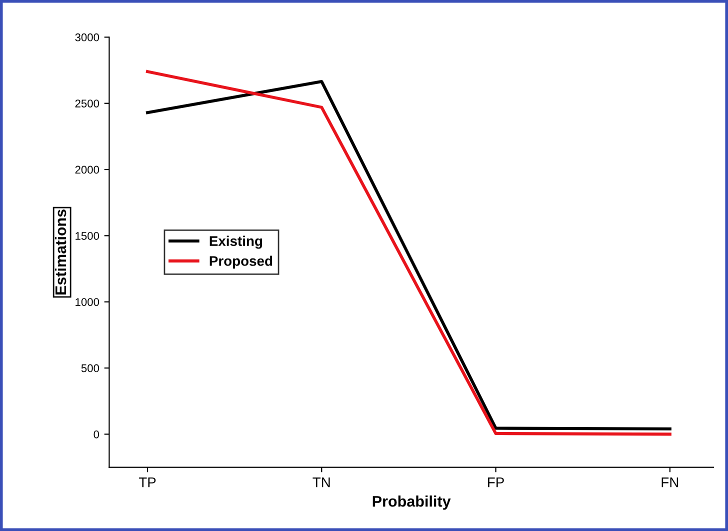 The height and width of the screenshot is (531, 728). I want to click on y-tick-label: 2000, so click(87, 170).